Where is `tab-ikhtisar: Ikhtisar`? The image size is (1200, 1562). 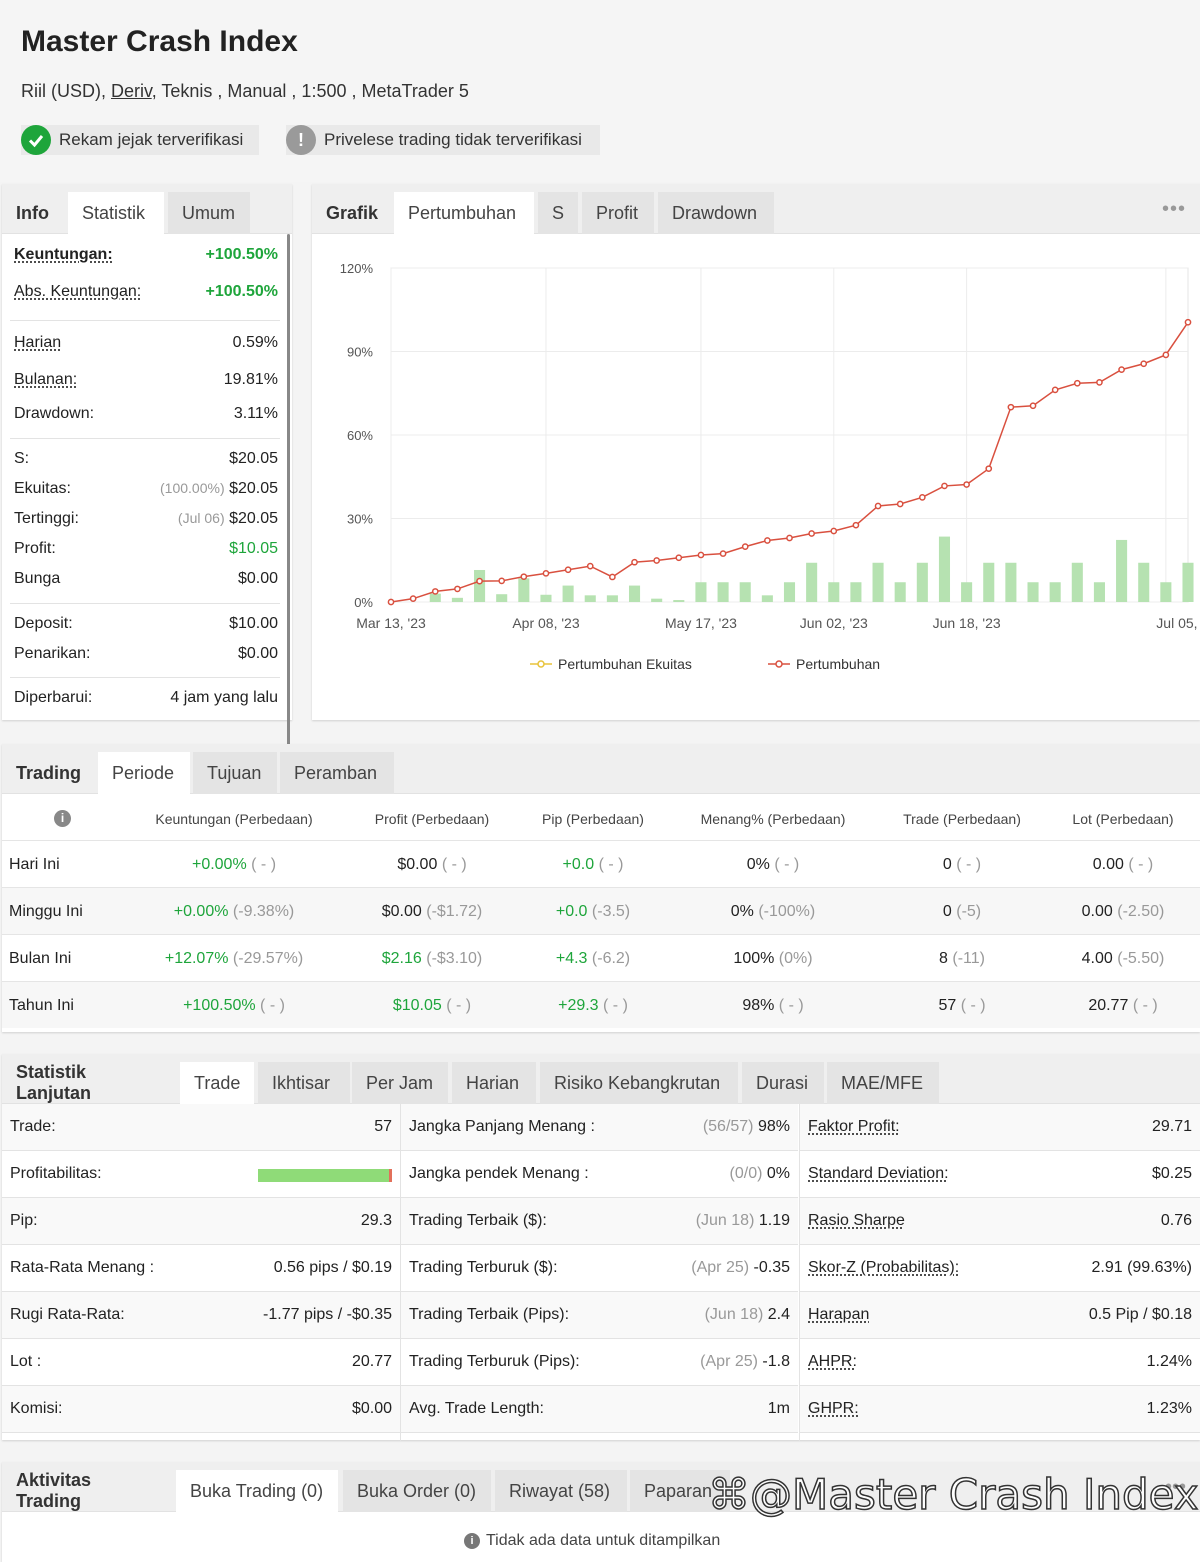 tab-ikhtisar: Ikhtisar is located at coordinates (304, 1083).